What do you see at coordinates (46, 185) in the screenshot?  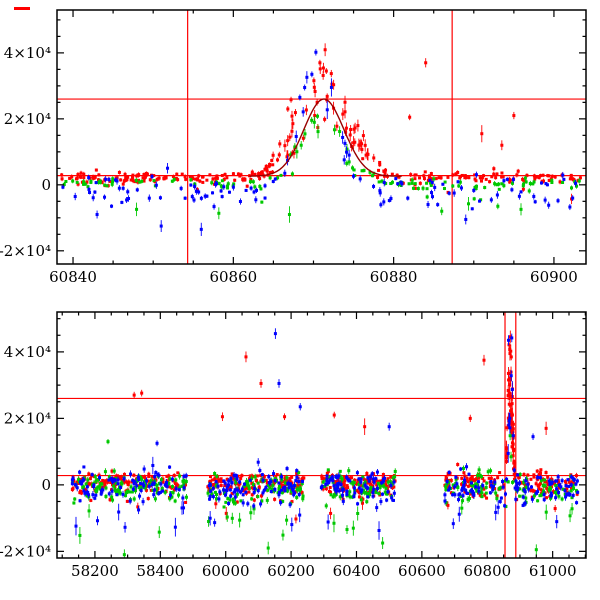 I see `y-tick-label: 0` at bounding box center [46, 185].